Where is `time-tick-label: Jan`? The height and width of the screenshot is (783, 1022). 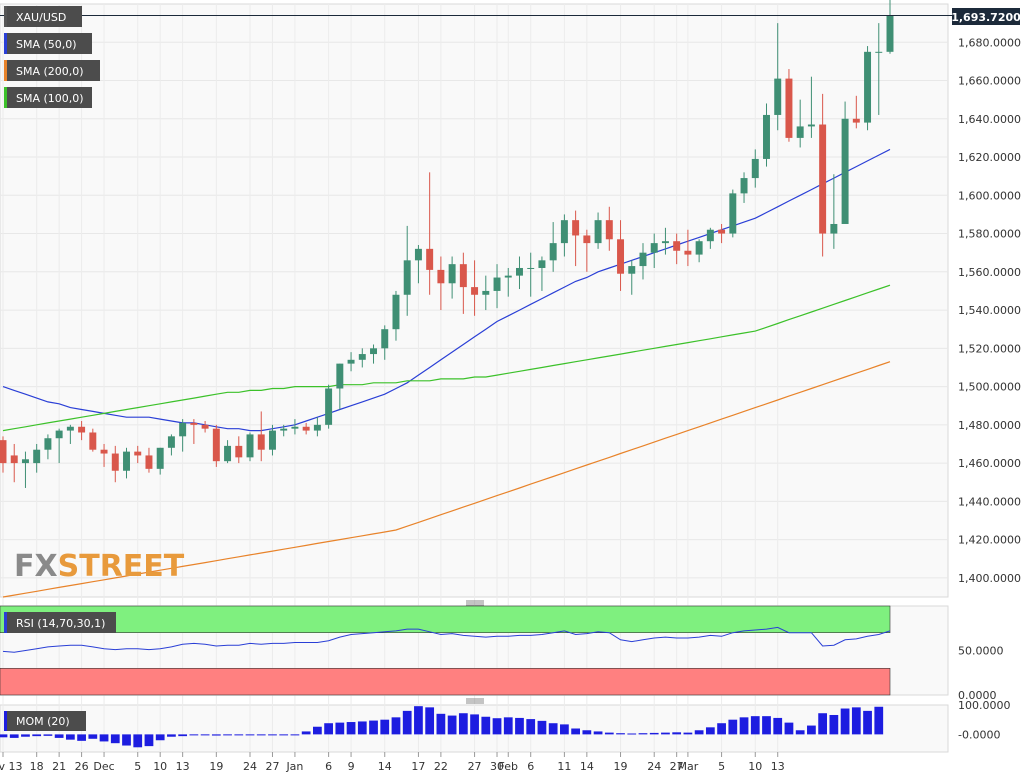
time-tick-label: Jan is located at coordinates (294, 766).